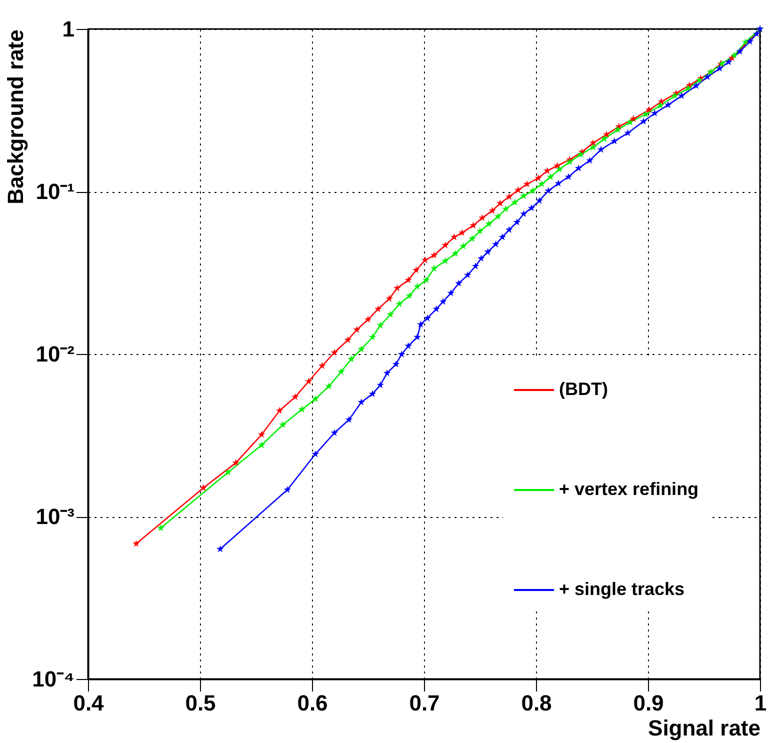  I want to click on x-tick-label: 0.6, so click(312, 703).